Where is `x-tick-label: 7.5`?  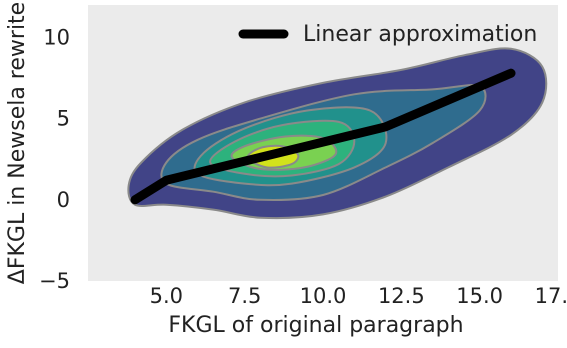 x-tick-label: 7.5 is located at coordinates (244, 296).